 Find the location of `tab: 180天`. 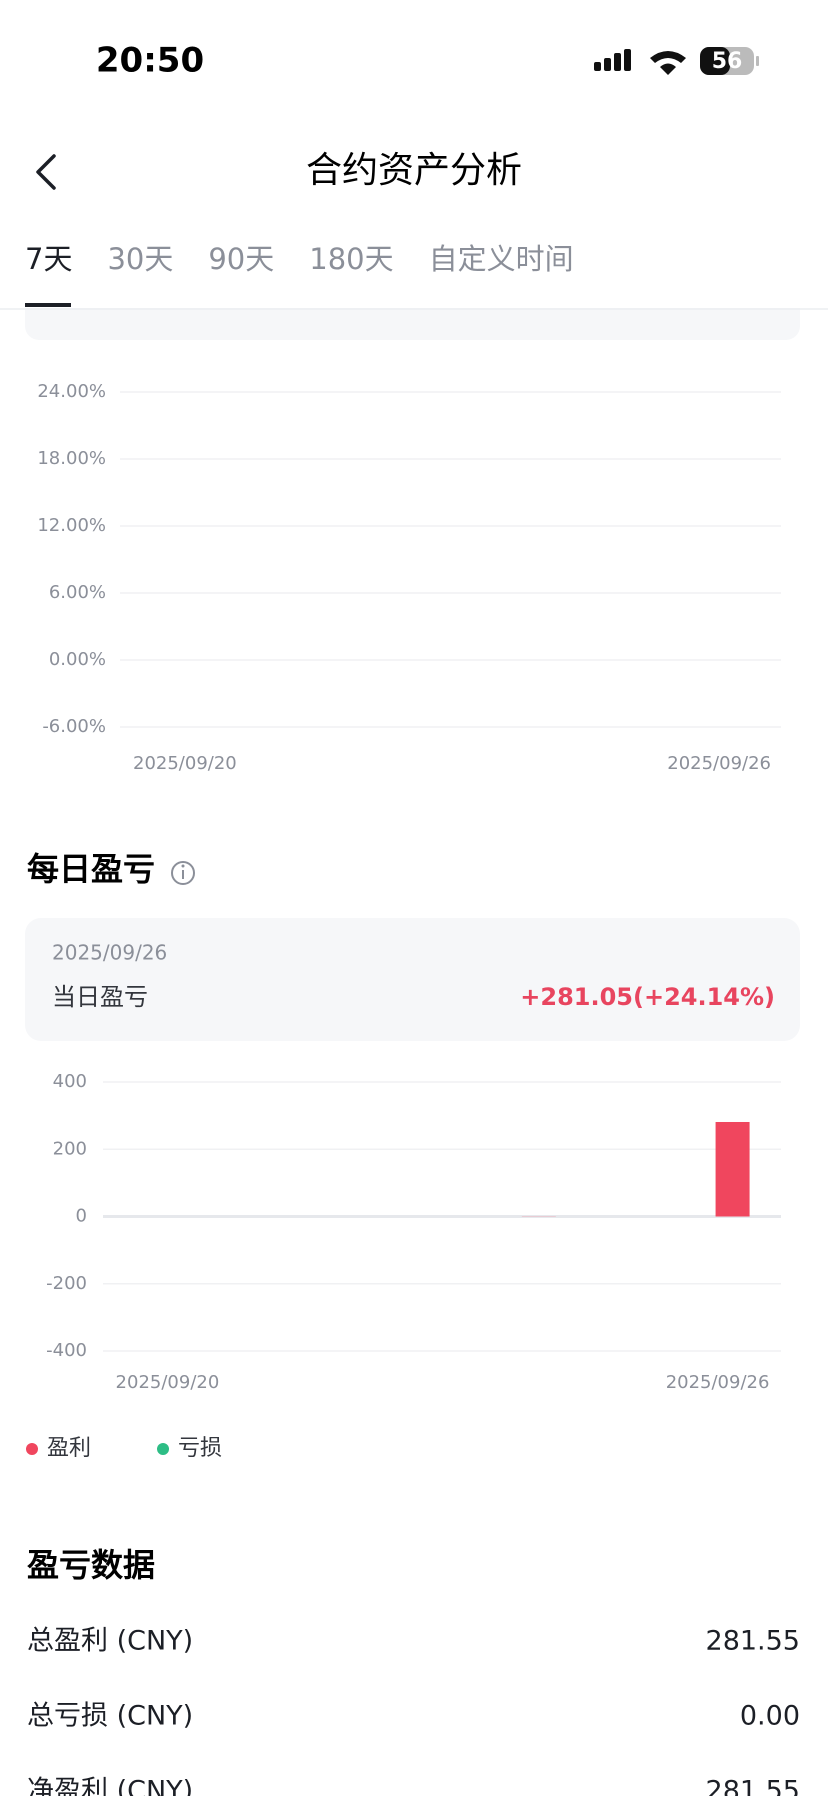

tab: 180天 is located at coordinates (351, 259).